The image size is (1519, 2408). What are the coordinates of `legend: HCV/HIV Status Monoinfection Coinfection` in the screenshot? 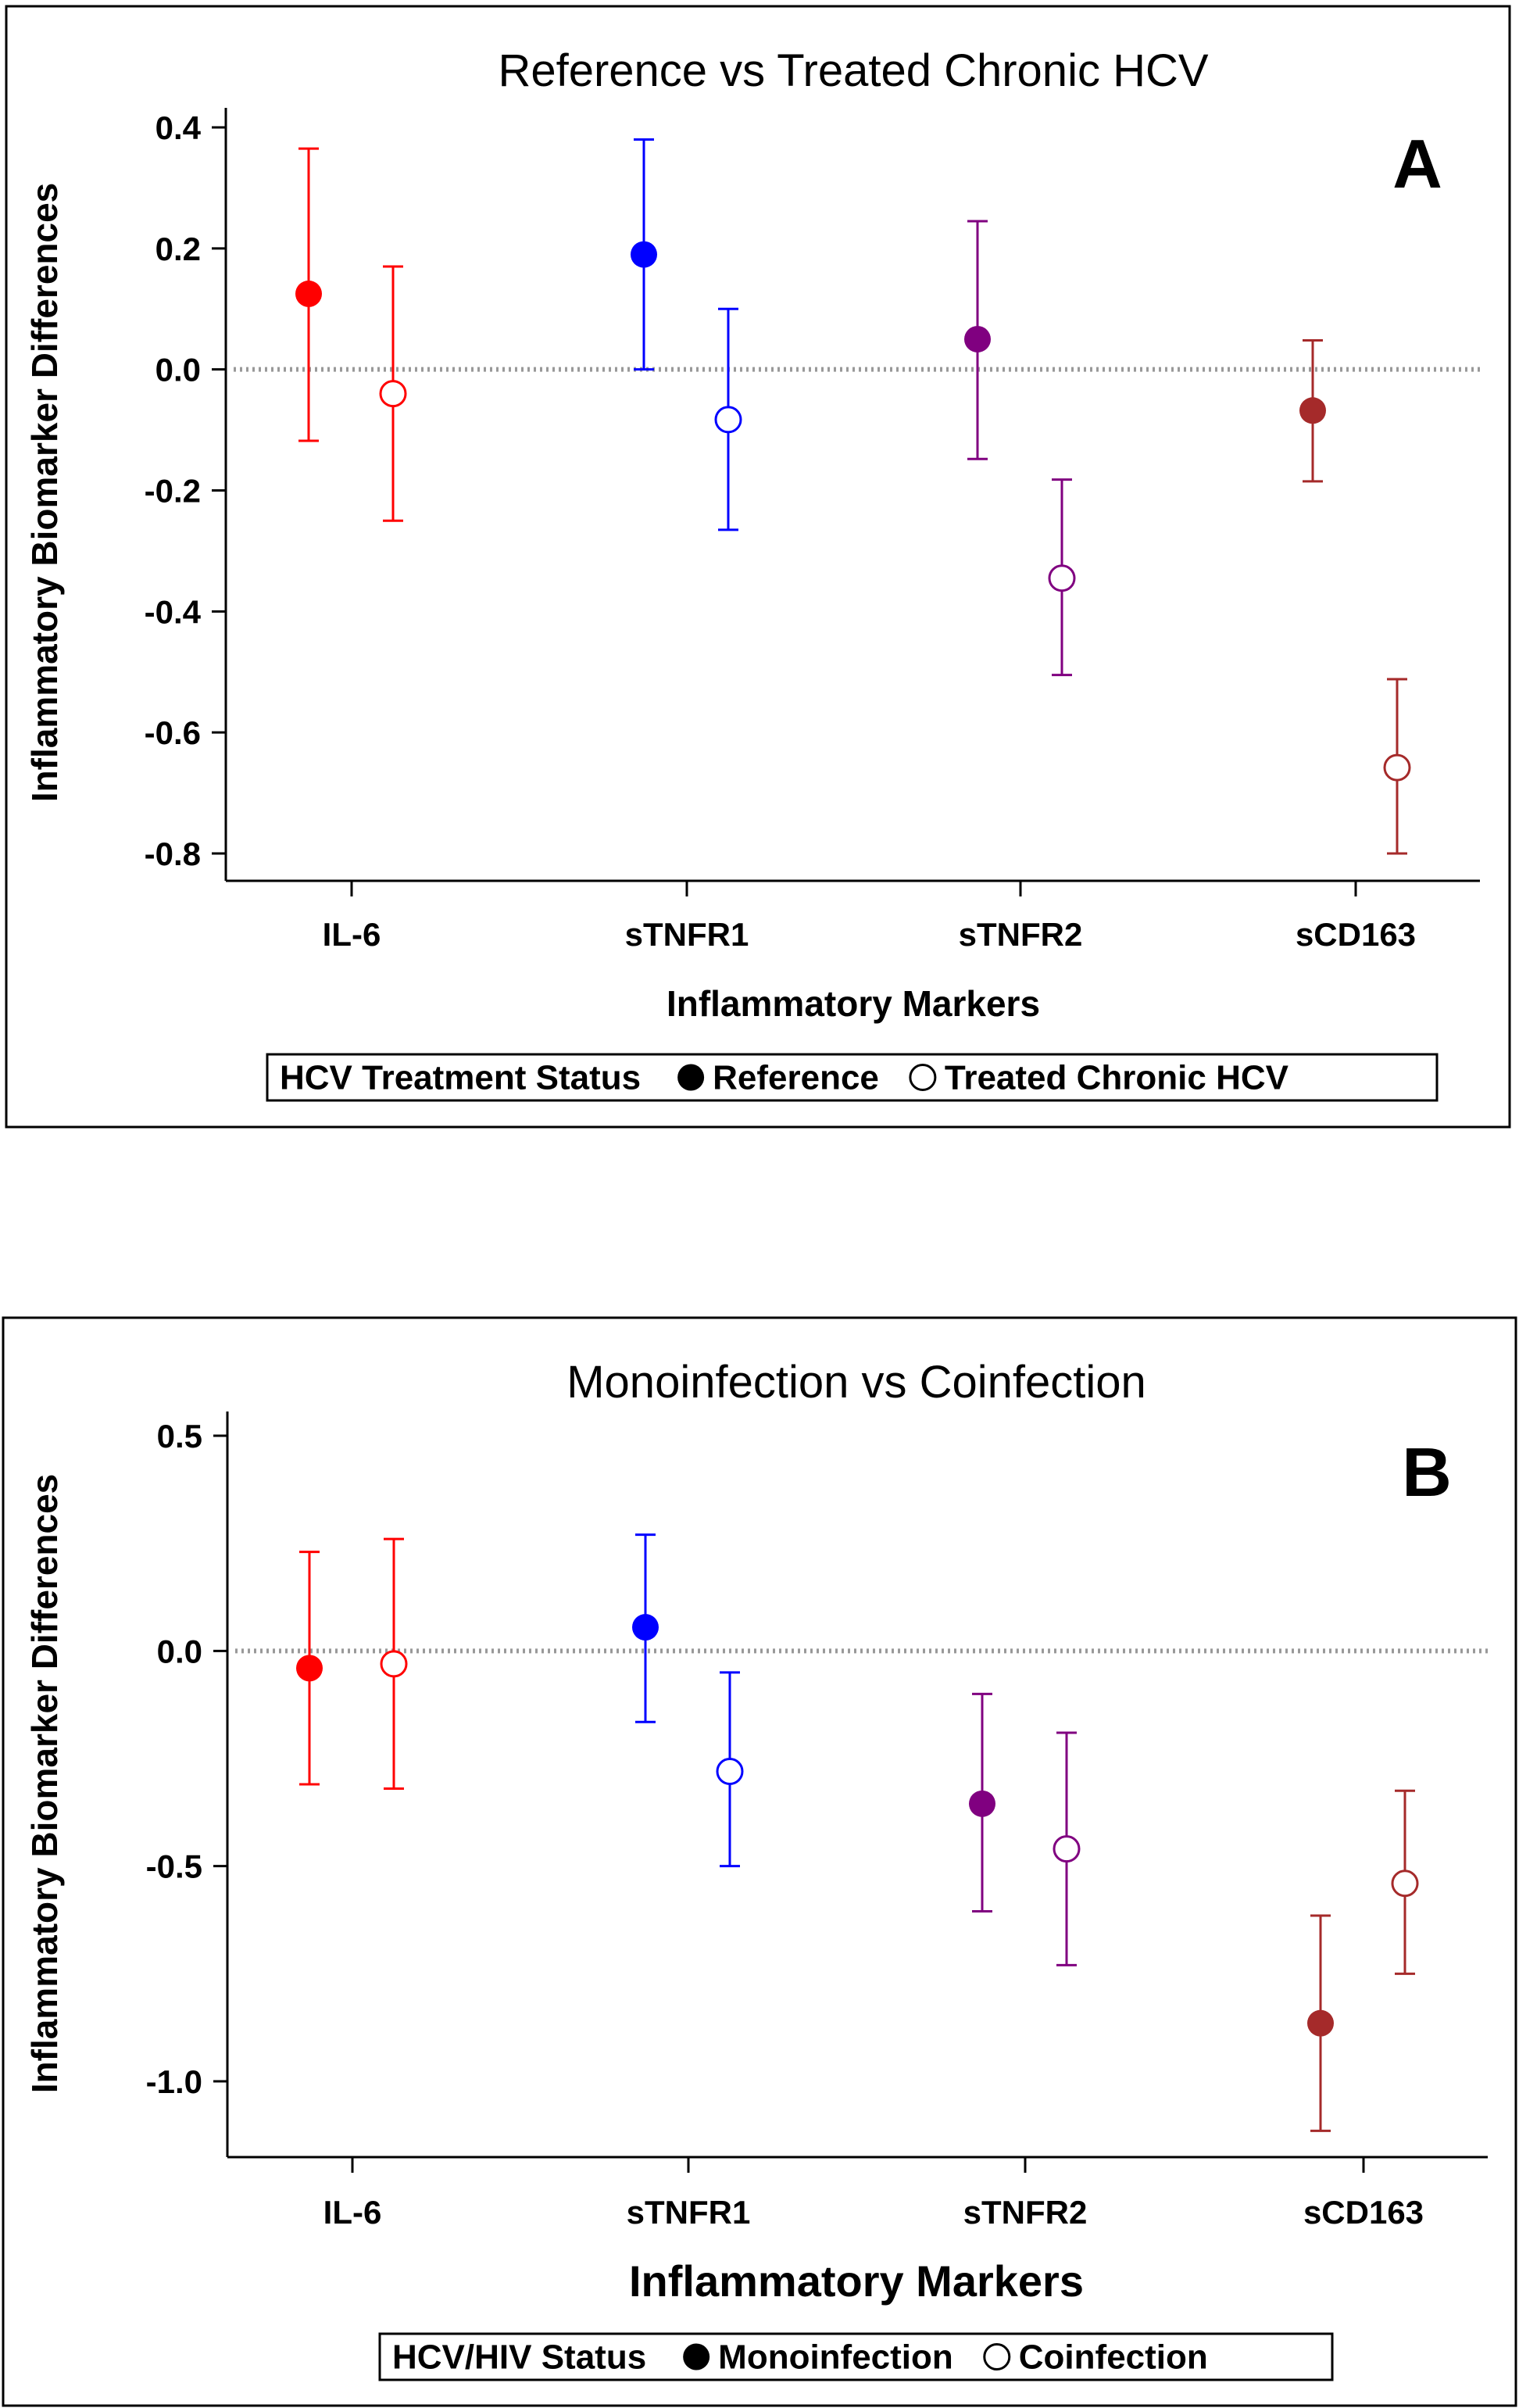 It's located at (856, 2356).